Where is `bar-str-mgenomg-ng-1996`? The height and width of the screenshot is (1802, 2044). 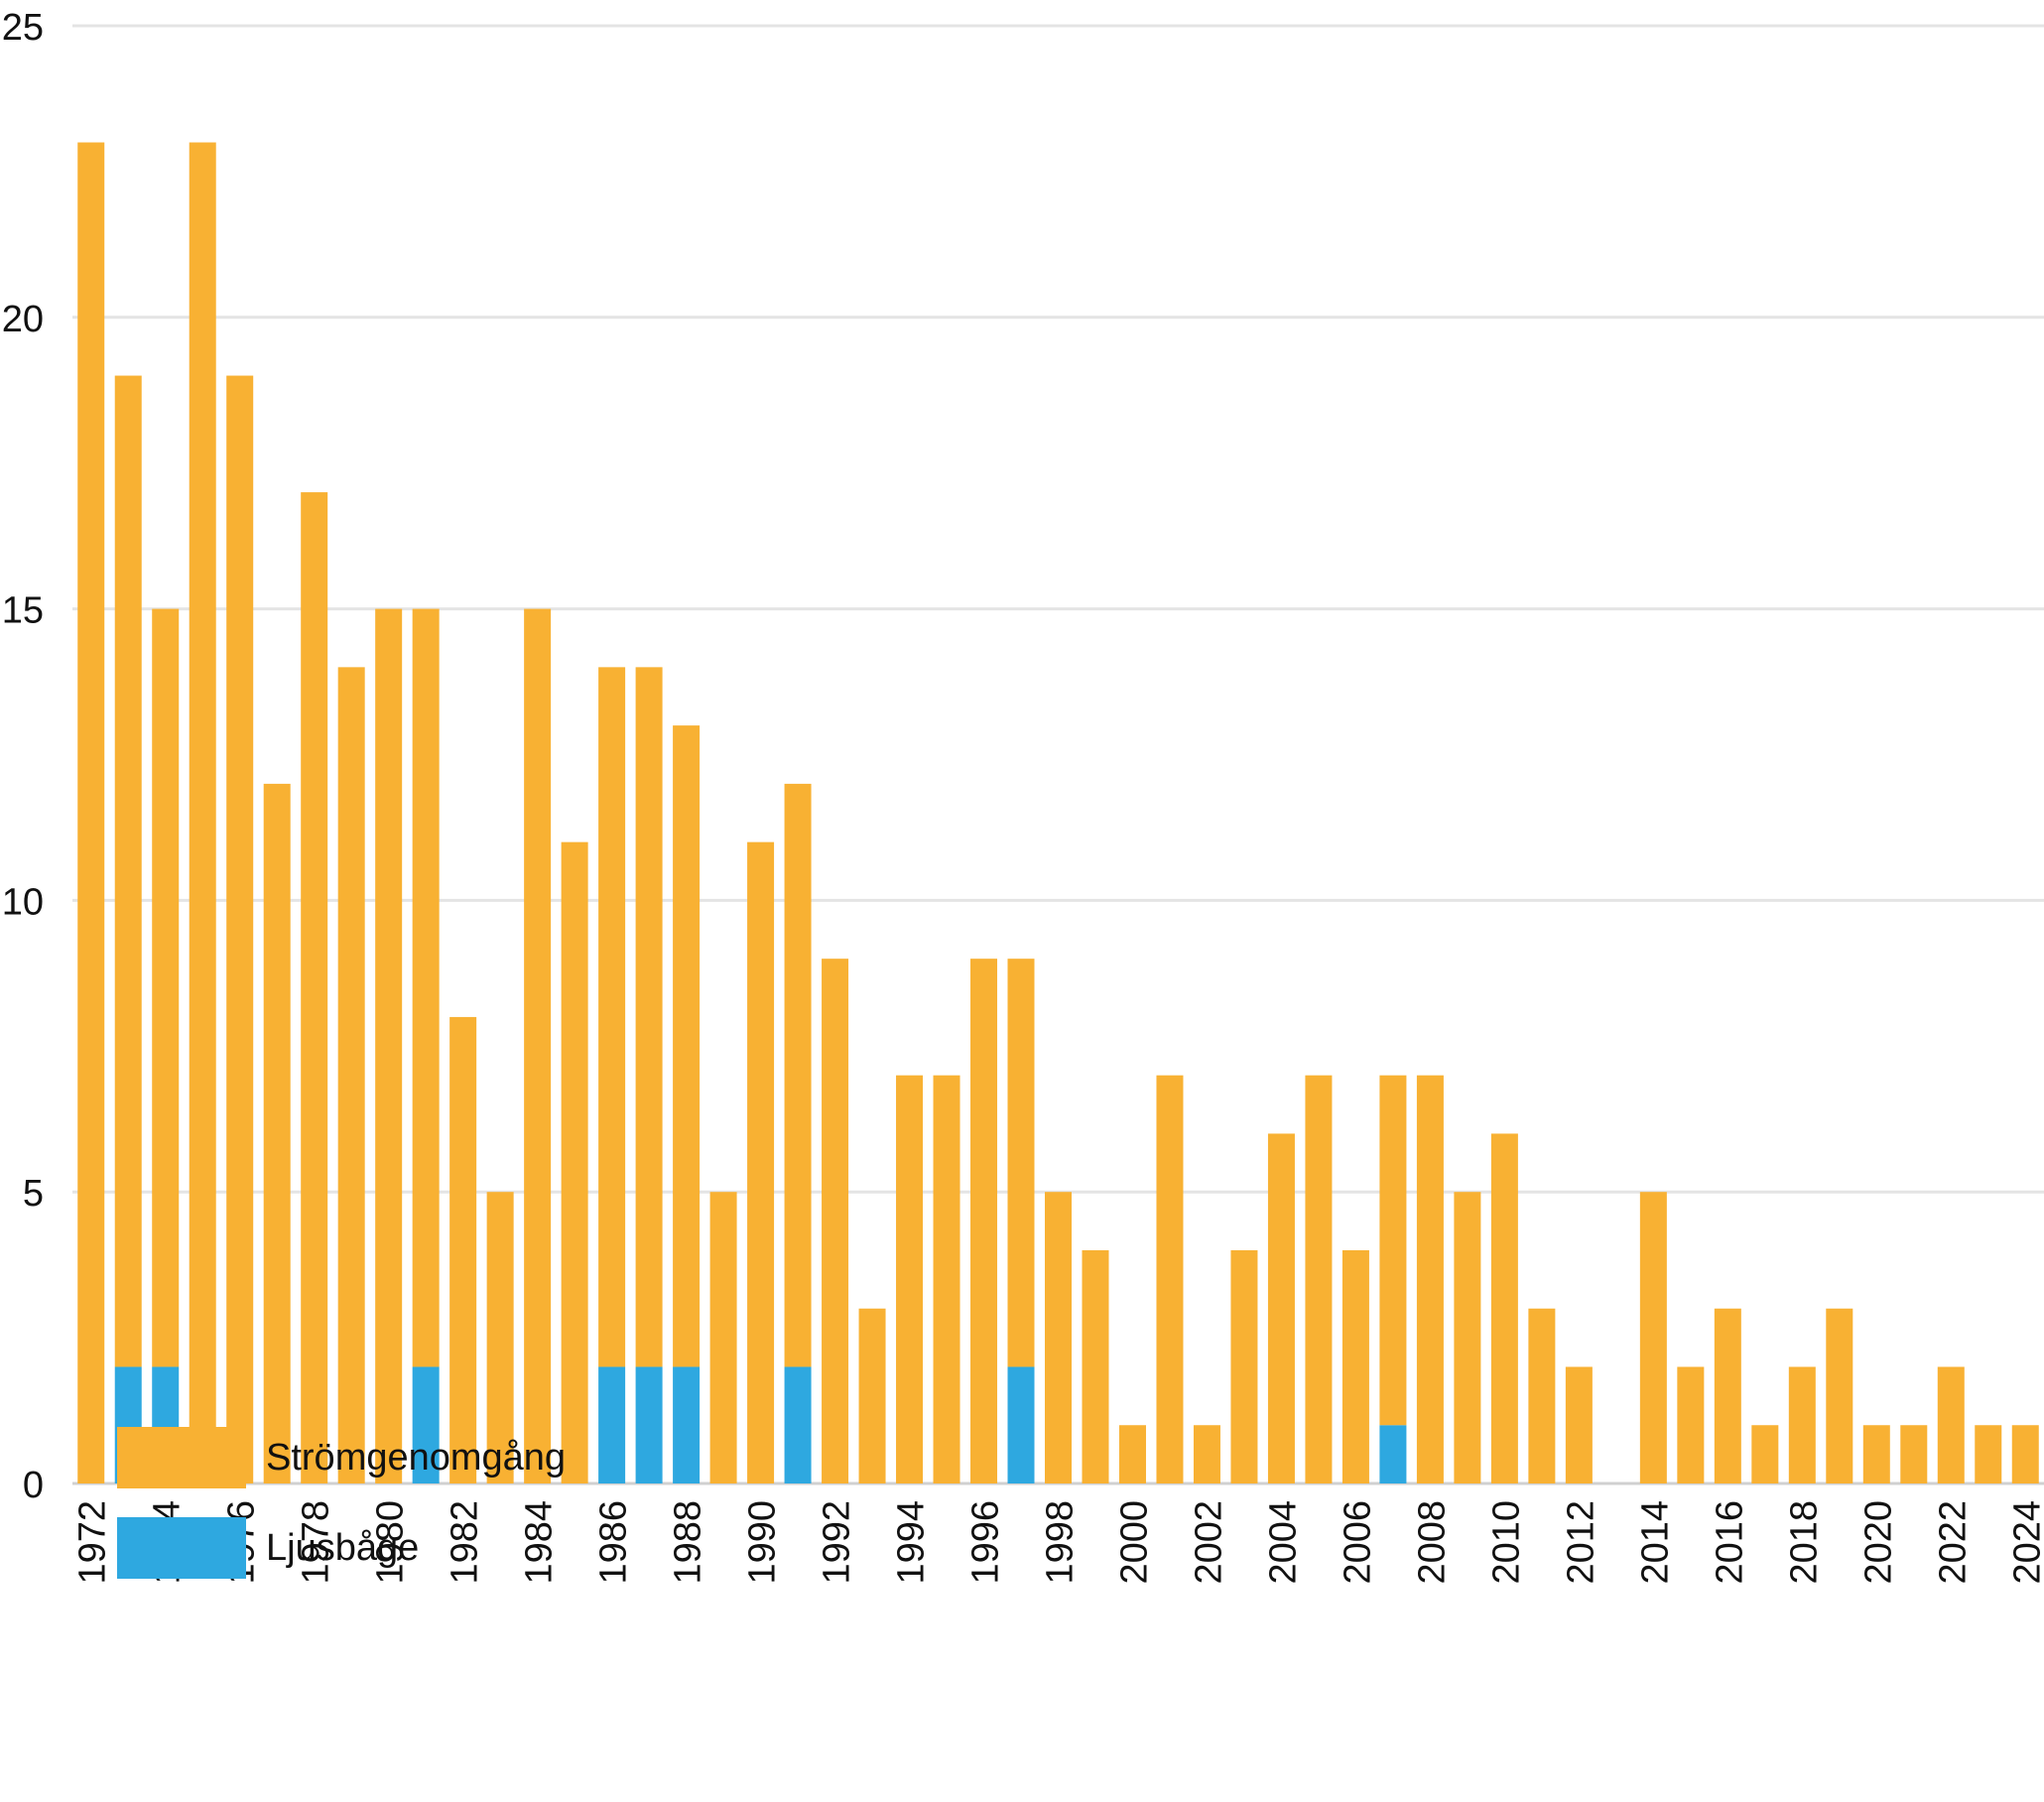
bar-str-mgenomg-ng-1996 is located at coordinates (984, 1221).